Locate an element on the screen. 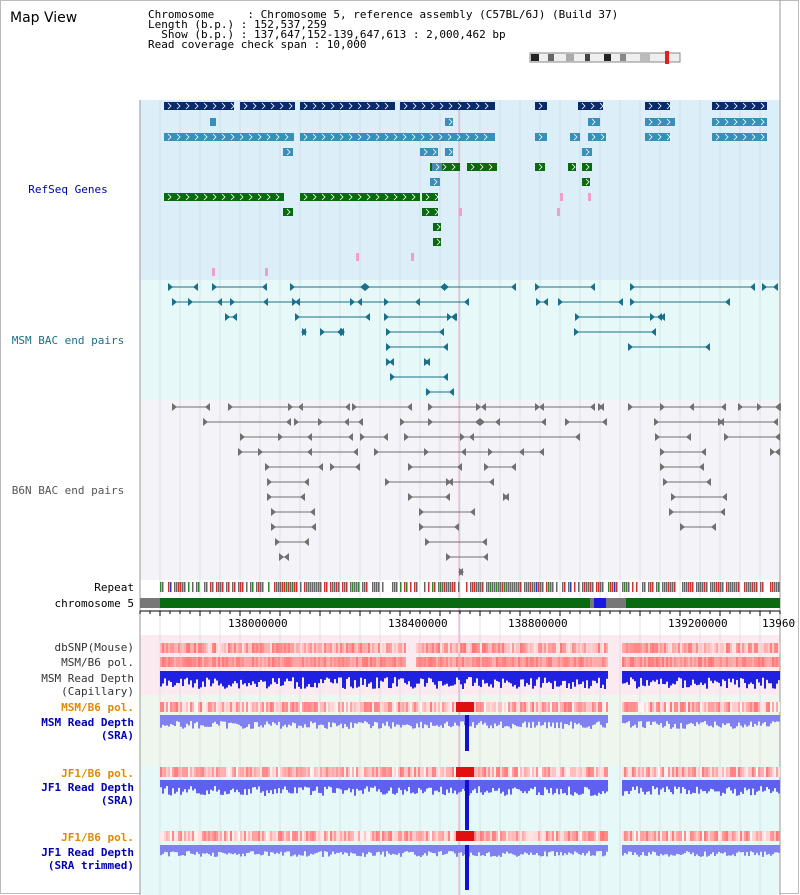  track-label-b6n-bac: B6N BAC end pairs is located at coordinates (68, 490).